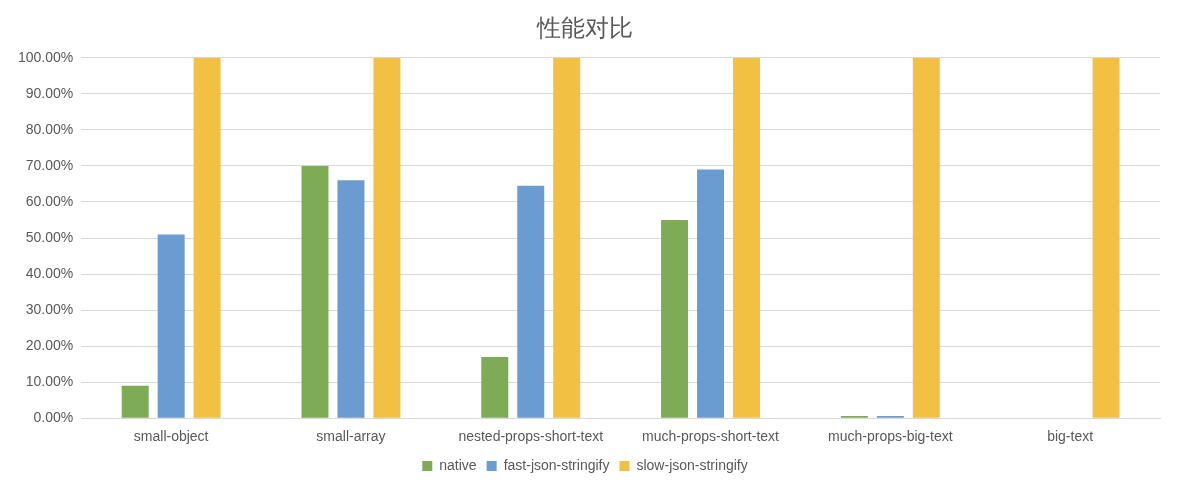 The image size is (1200, 488). I want to click on y-tick-label: 60.00%, so click(49, 200).